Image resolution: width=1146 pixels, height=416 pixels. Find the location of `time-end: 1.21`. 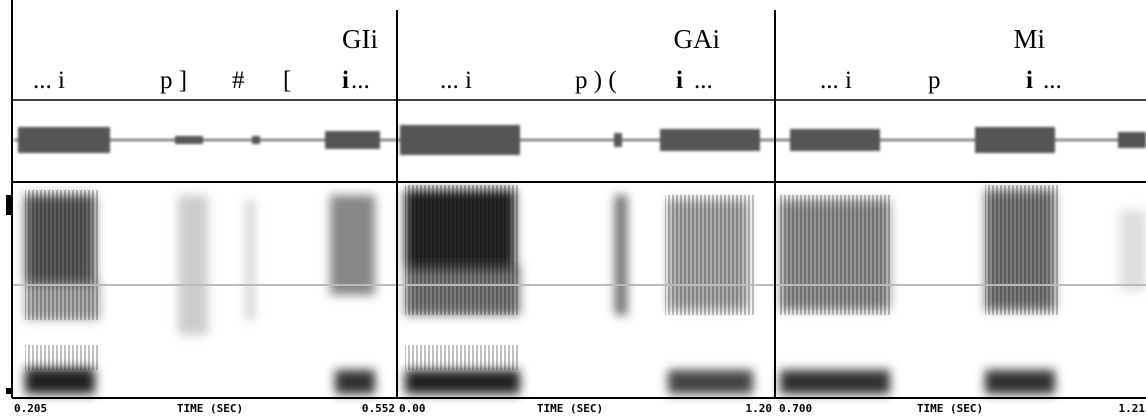

time-end: 1.21 is located at coordinates (1132, 408).